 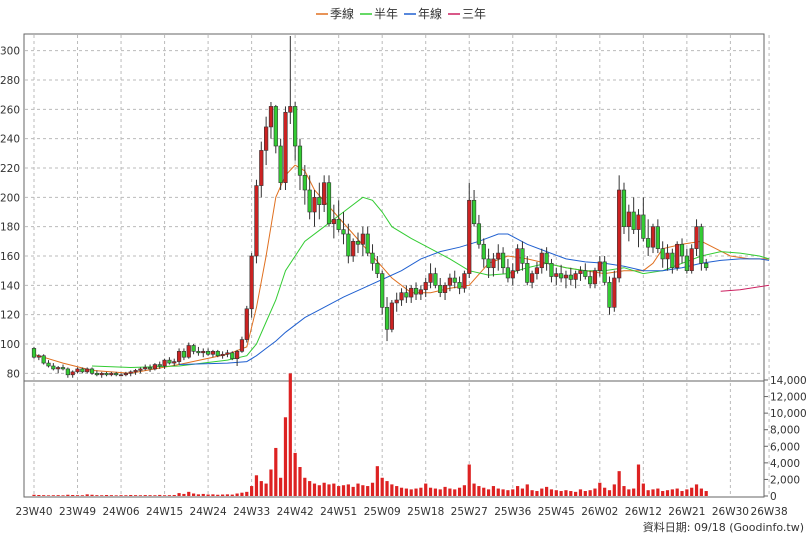 I want to click on date-tick-label: 25W18, so click(x=425, y=512).